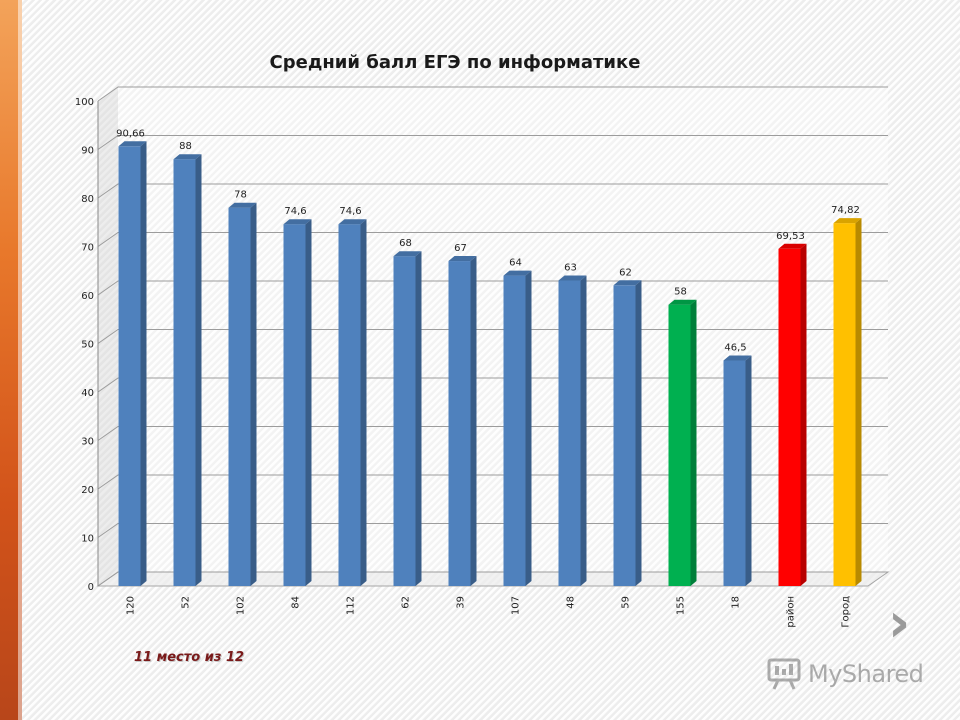 The image size is (960, 720). What do you see at coordinates (455, 62) in the screenshot?
I see `chart-title: Средний балл ЕГЭ по информатике` at bounding box center [455, 62].